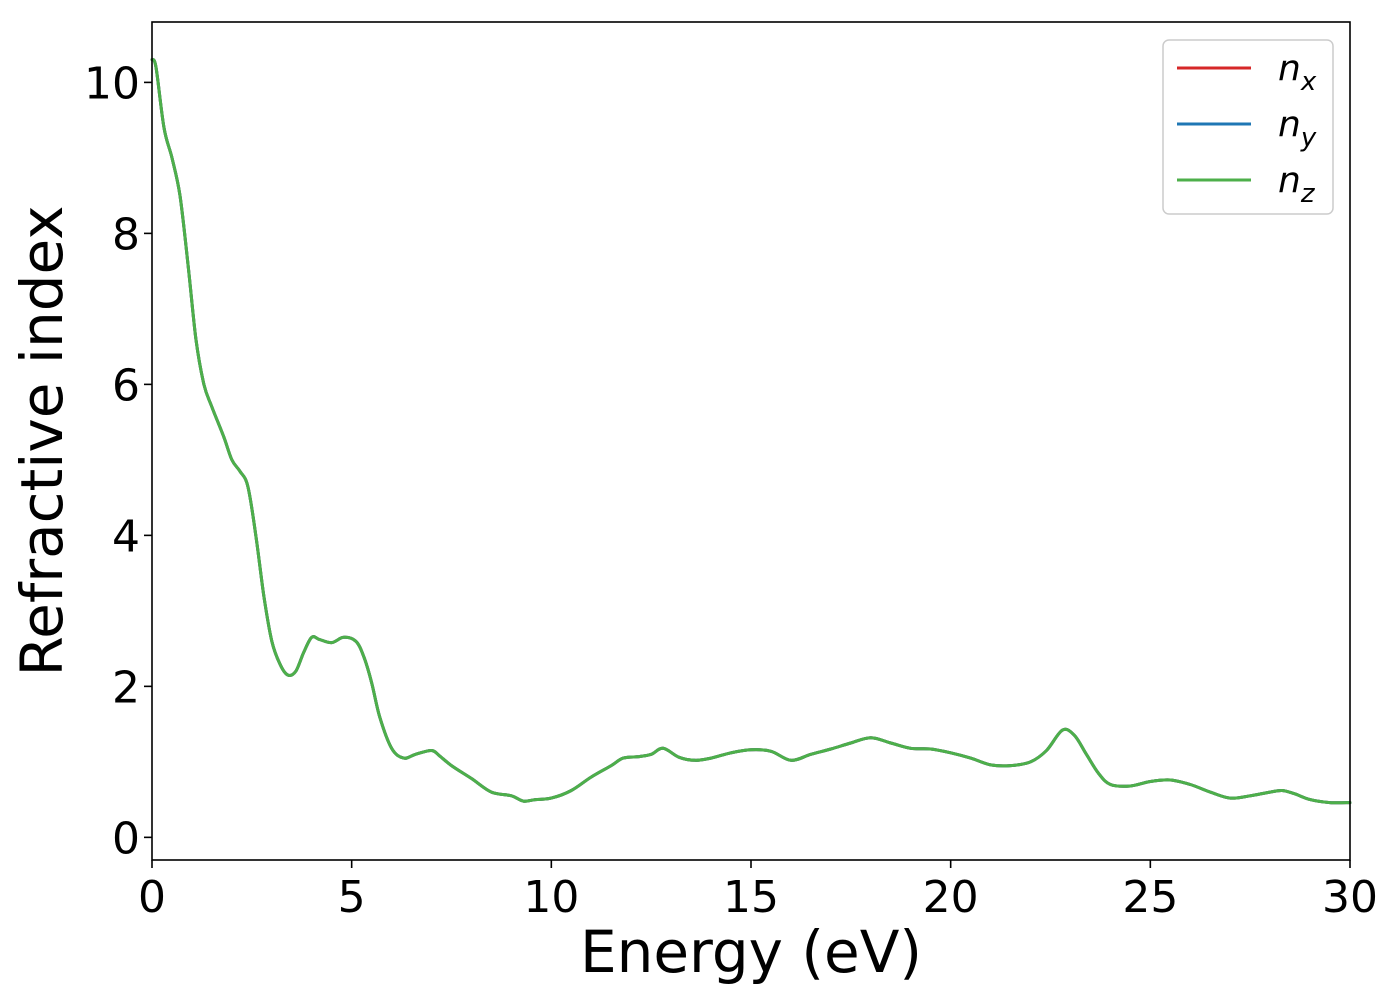 This screenshot has width=1400, height=1000. Describe the element at coordinates (751, 897) in the screenshot. I see `x-tick-label: 15` at that location.